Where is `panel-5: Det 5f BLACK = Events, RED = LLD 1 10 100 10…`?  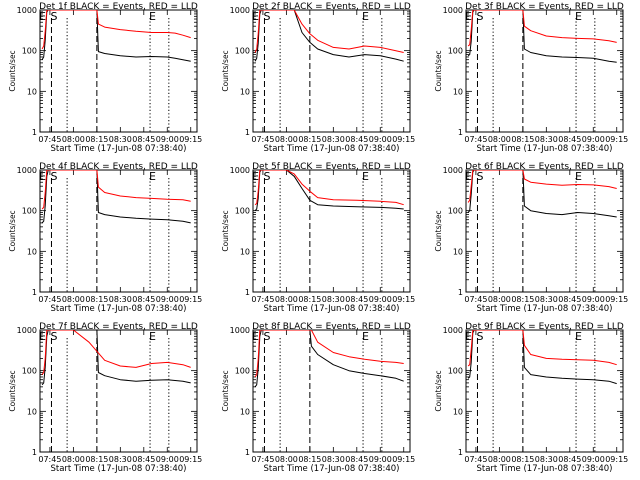 panel-5: Det 5f BLACK = Events, RED = LLD 1 10 100 10… is located at coordinates (318, 238).